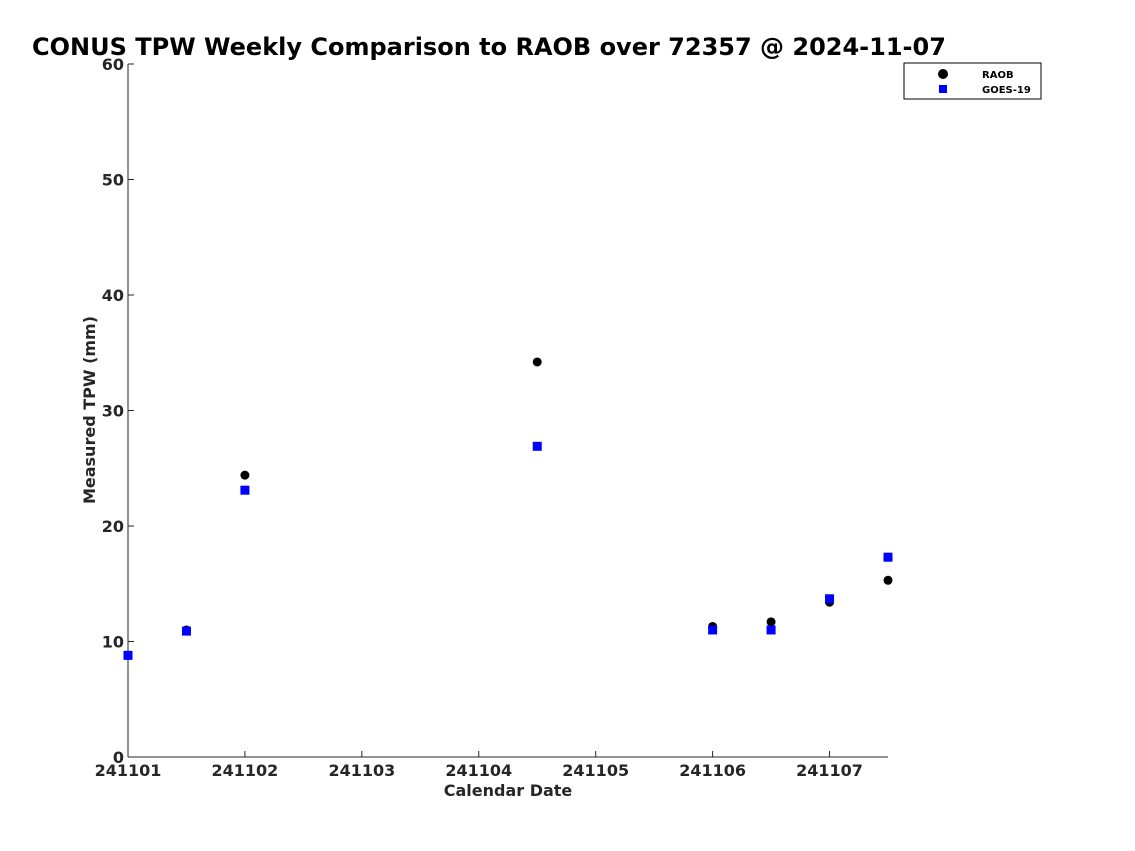  I want to click on legend-label: RAOB, so click(998, 75).